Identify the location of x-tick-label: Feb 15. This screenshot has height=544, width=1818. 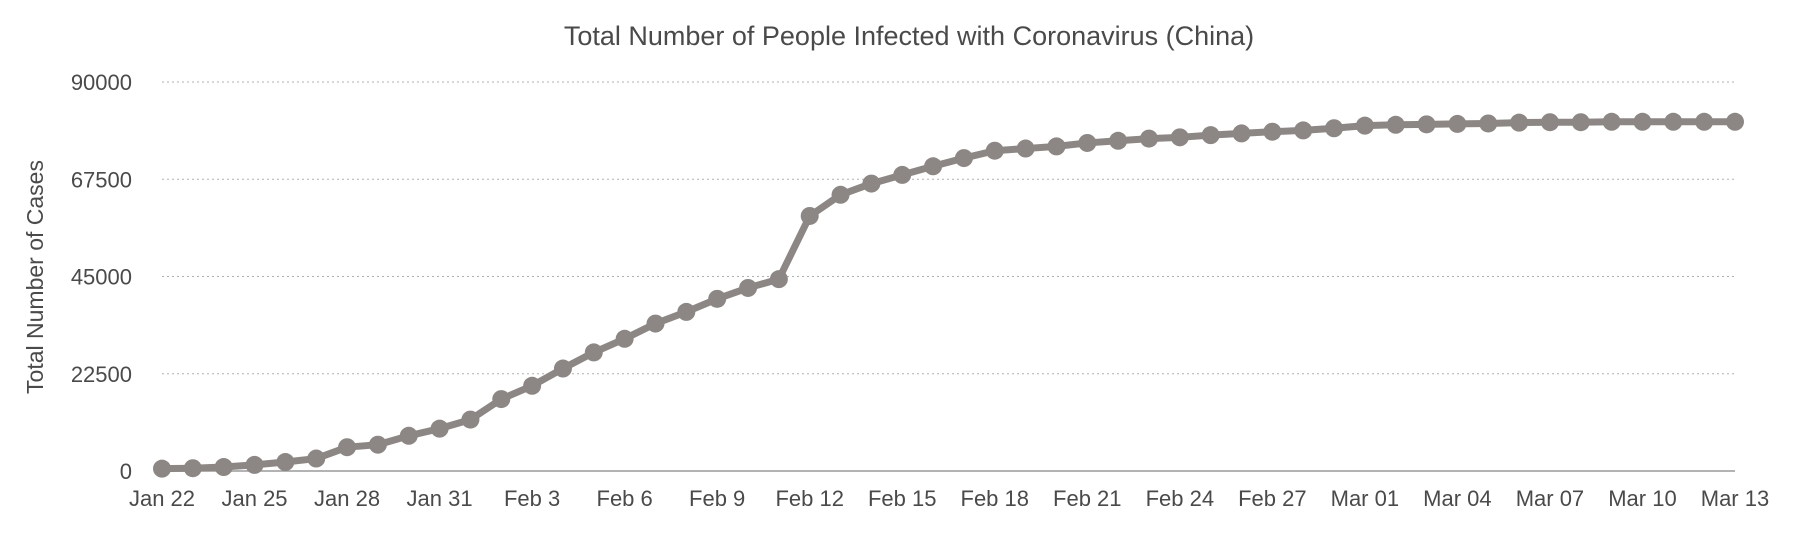
(902, 498).